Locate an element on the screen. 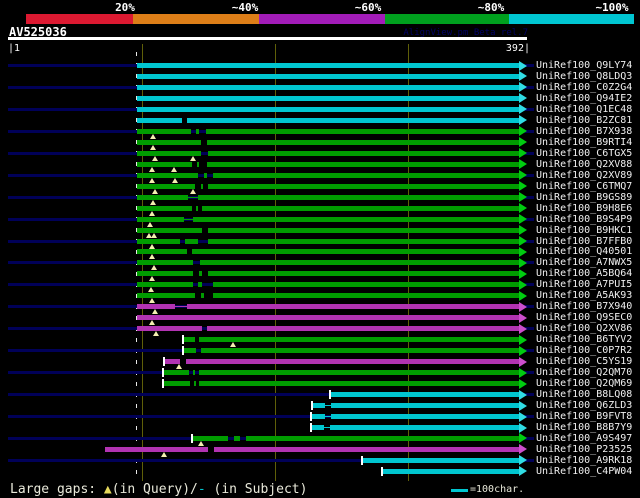 The height and width of the screenshot is (498, 640). row-label: UniRef100_B9HKC1 is located at coordinates (584, 230).